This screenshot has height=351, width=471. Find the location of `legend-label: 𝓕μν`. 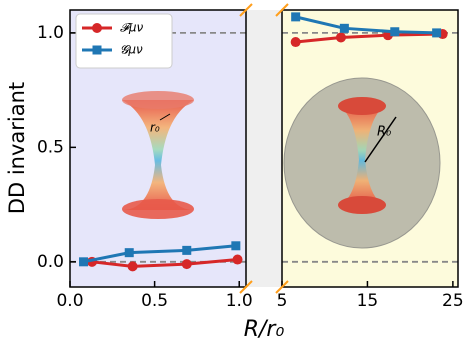

legend-label: 𝓕μν is located at coordinates (131, 28).